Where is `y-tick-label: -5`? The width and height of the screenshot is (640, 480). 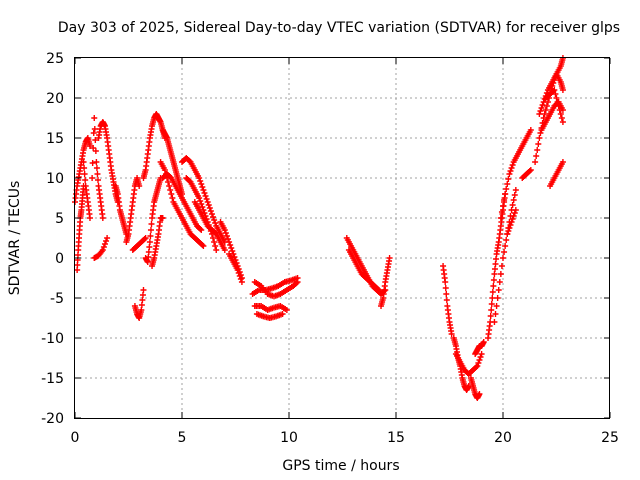
y-tick-label: -5 is located at coordinates (57, 299).